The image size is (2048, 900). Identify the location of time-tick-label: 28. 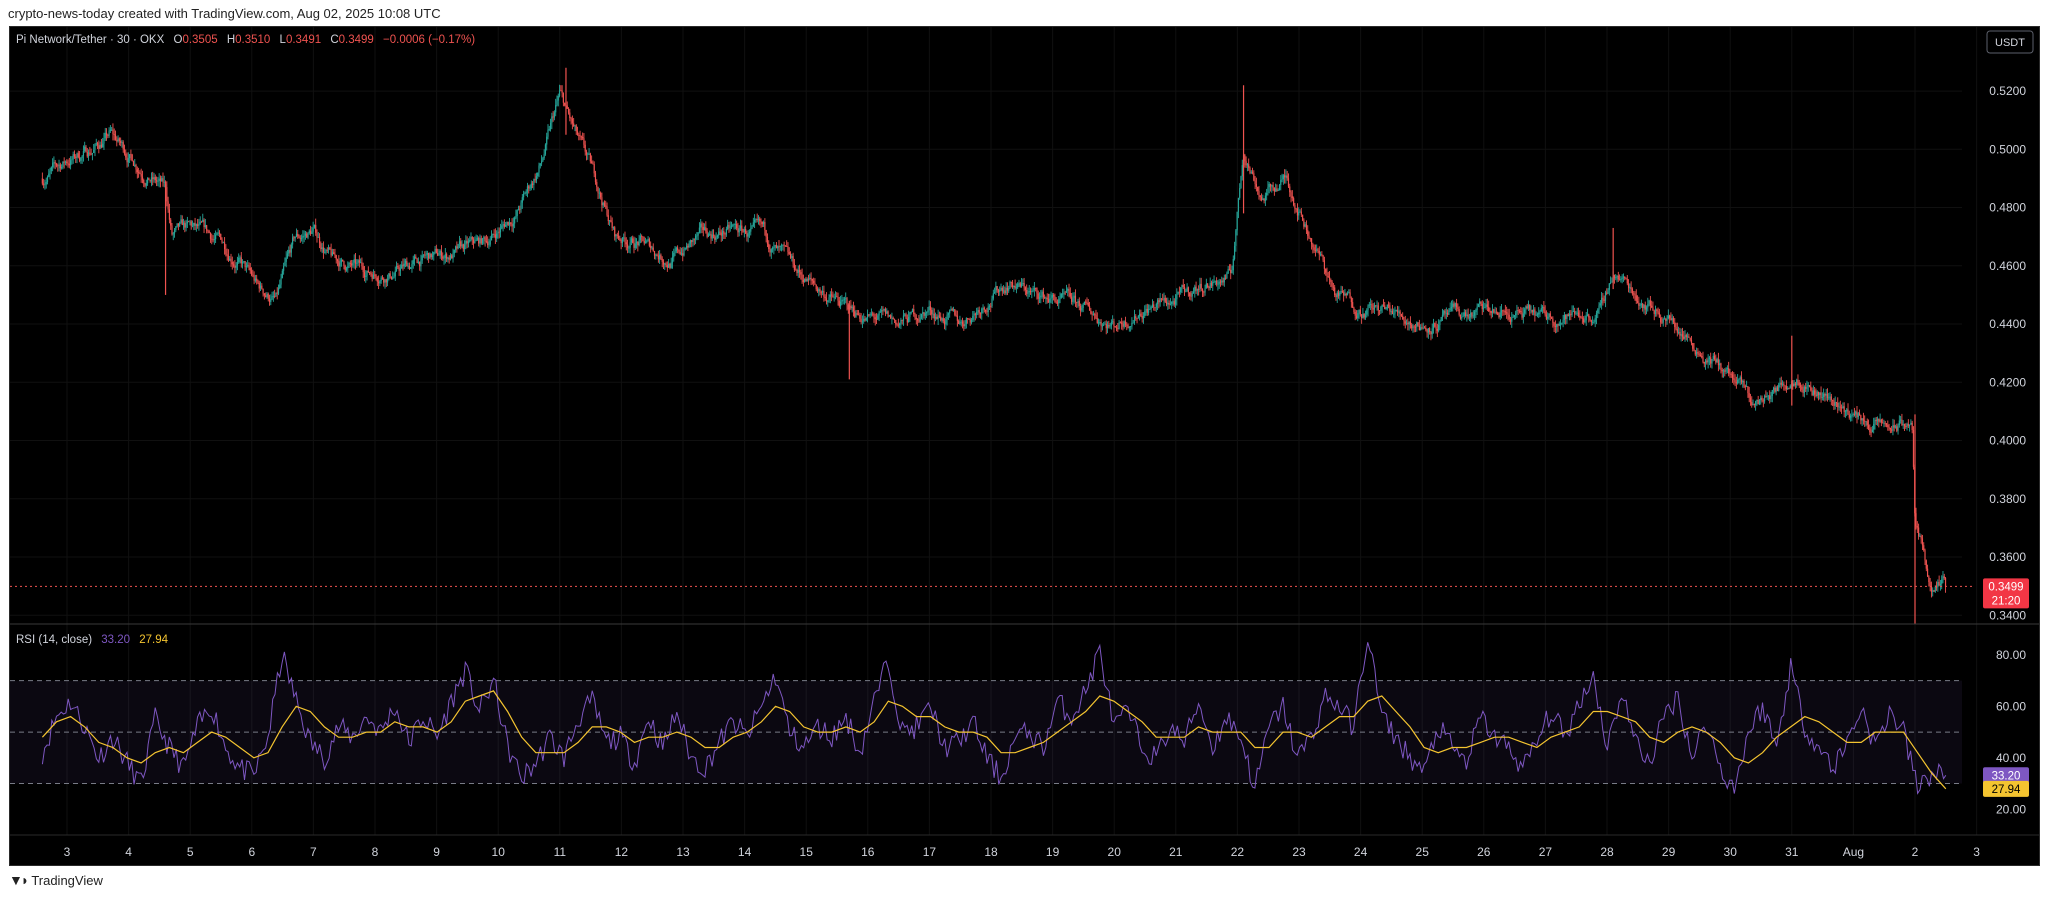
(1607, 852).